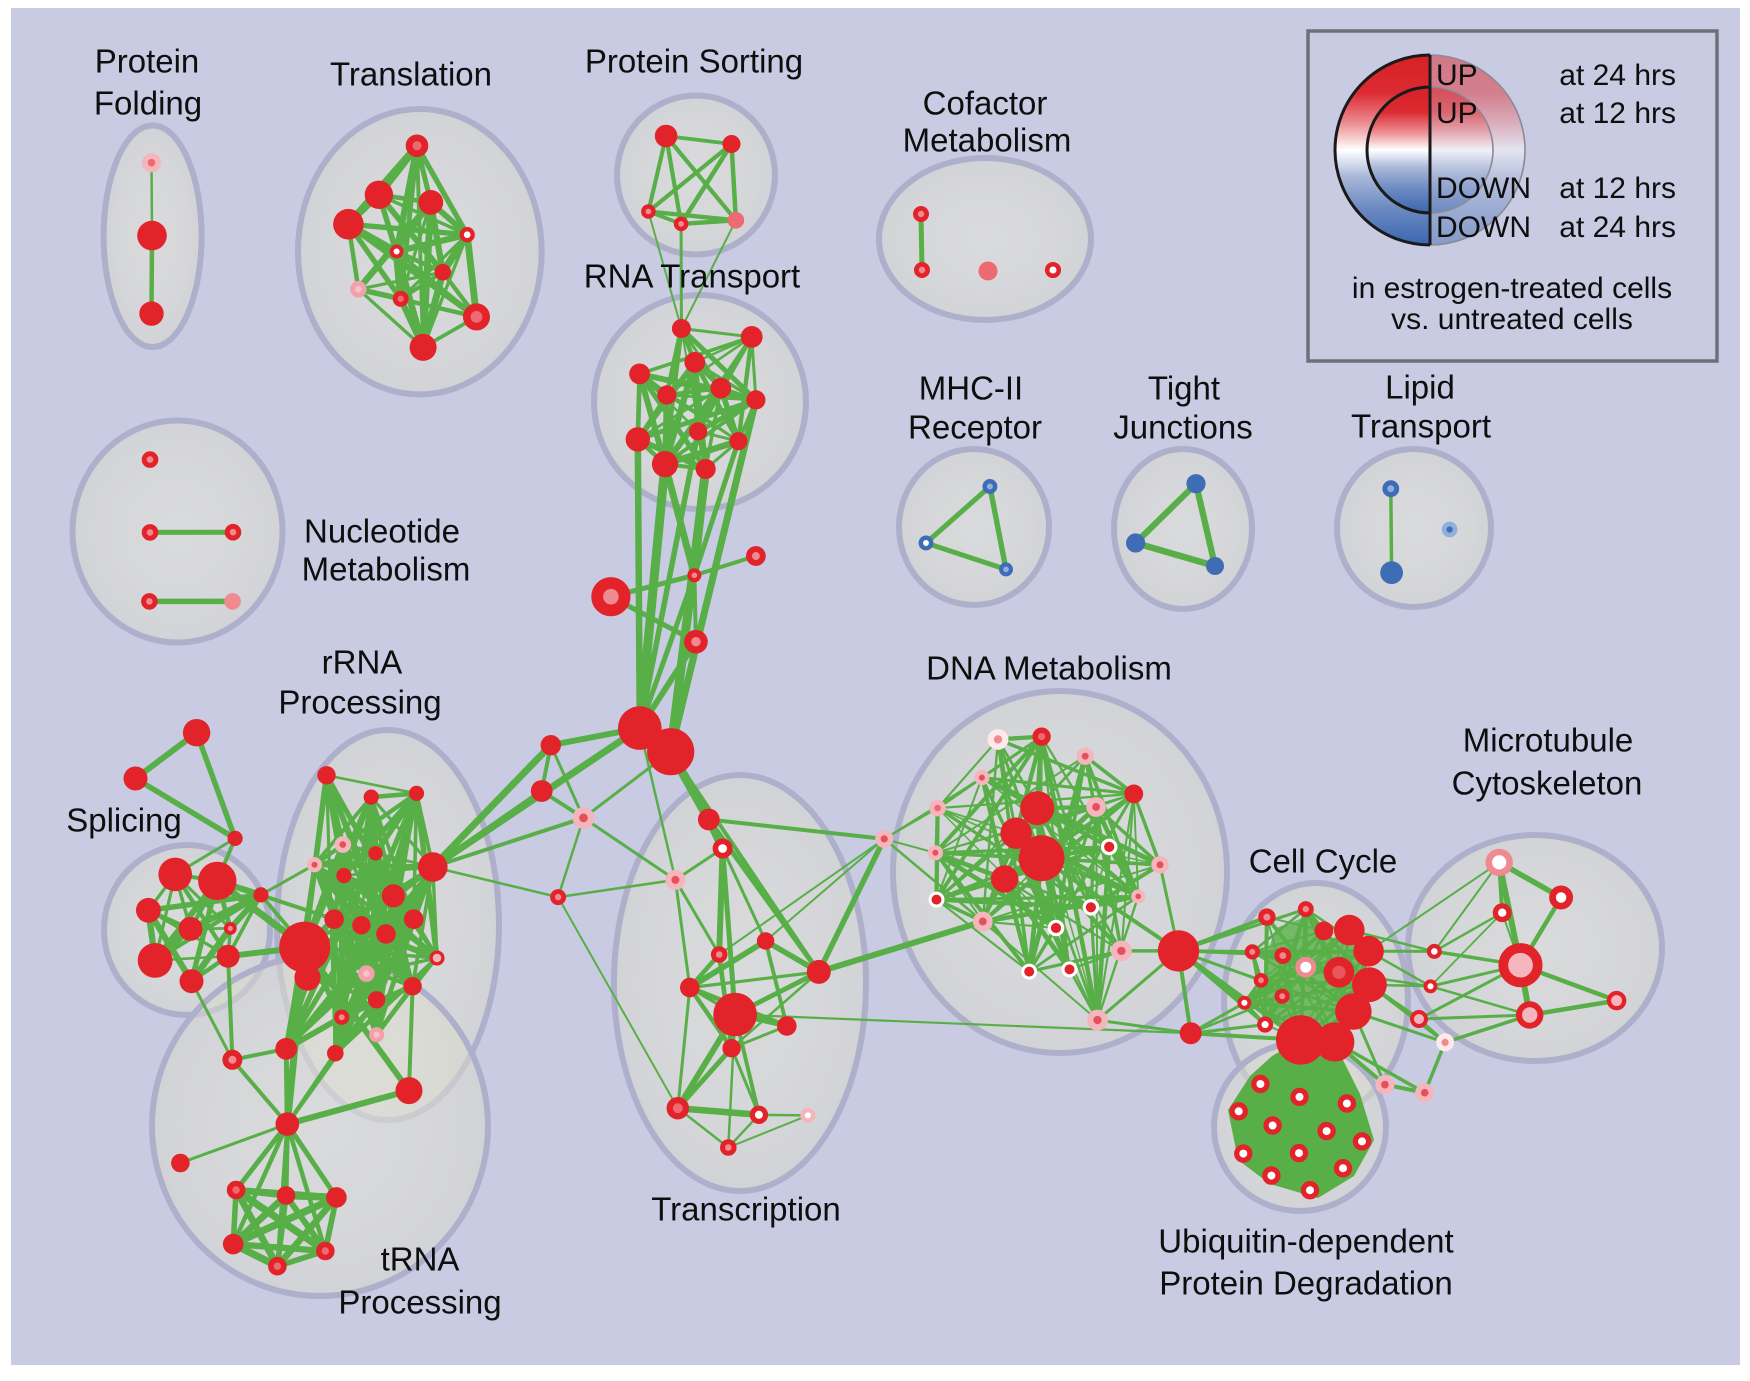  I want to click on svg-text: Cofactor, so click(985, 103).